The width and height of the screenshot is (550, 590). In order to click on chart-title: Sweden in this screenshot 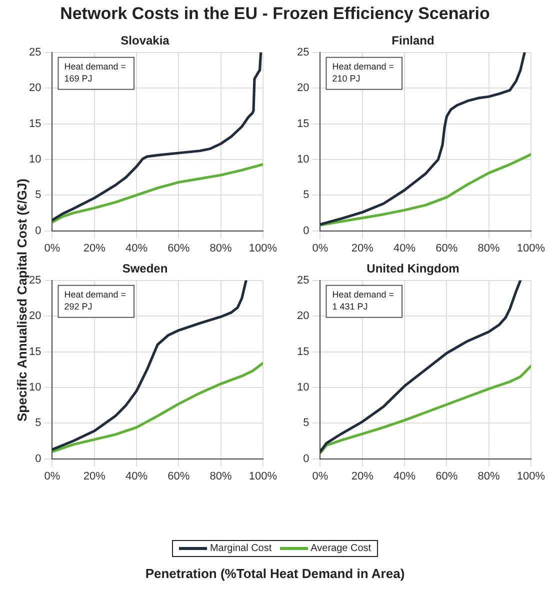, I will do `click(145, 269)`.